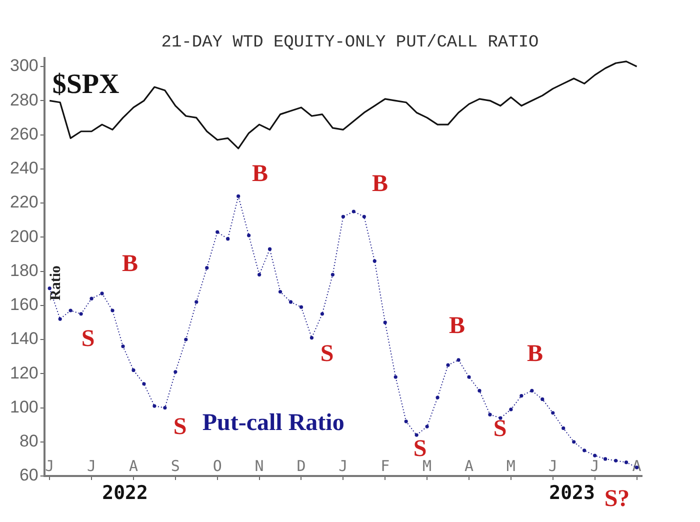 The width and height of the screenshot is (700, 522). Describe the element at coordinates (24, 236) in the screenshot. I see `y-tick-label: 200` at that location.